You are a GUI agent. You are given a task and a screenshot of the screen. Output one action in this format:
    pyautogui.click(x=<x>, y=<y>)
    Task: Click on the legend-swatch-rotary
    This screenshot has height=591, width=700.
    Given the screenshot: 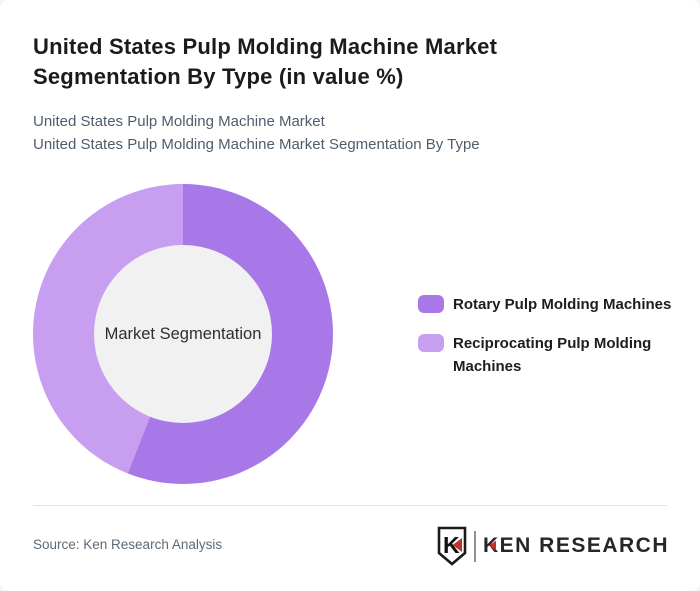 What is the action you would take?
    pyautogui.click(x=431, y=304)
    